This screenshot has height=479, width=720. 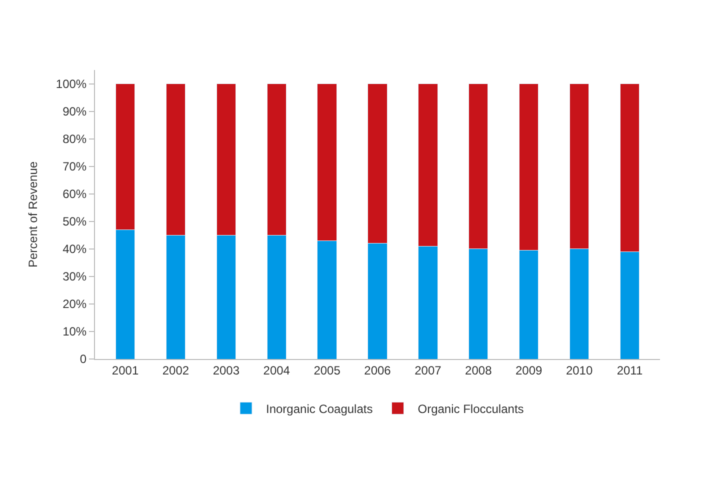 I want to click on x-tick-label: 2009, so click(x=529, y=370).